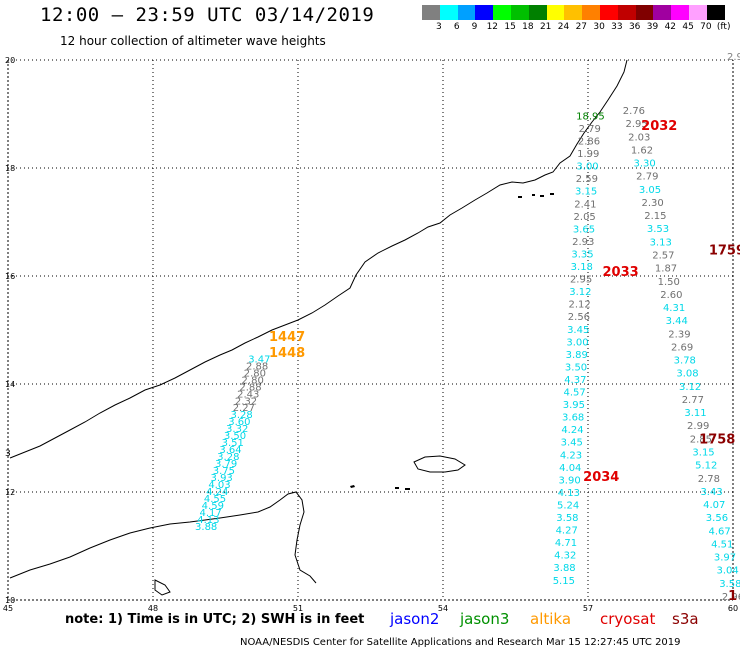 The image size is (740, 650). What do you see at coordinates (298, 608) in the screenshot?
I see `lon-tick-label: 51` at bounding box center [298, 608].